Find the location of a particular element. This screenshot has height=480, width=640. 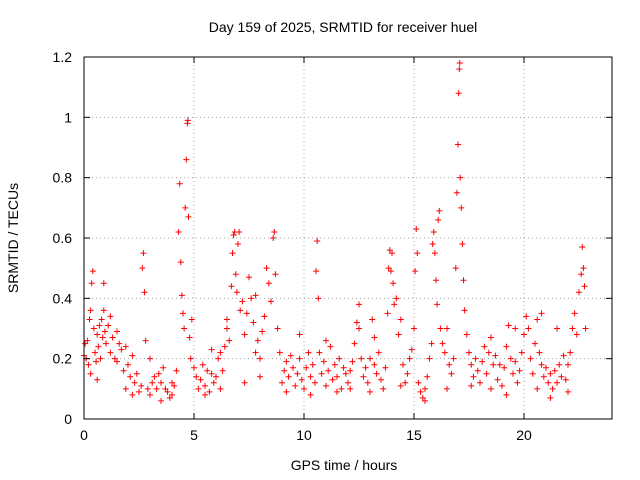

y-tick-label: 0.6 is located at coordinates (63, 238).